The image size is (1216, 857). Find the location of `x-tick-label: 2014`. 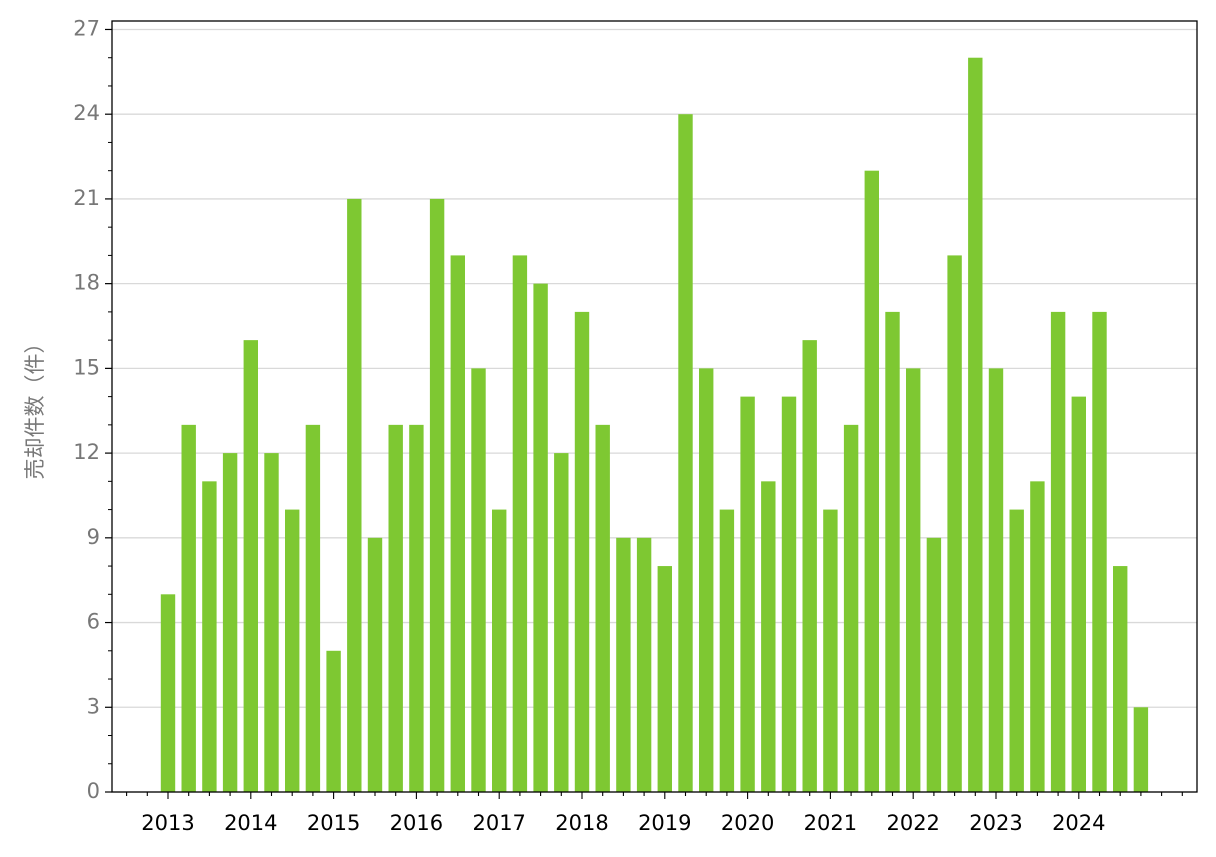

x-tick-label: 2014 is located at coordinates (250, 823).